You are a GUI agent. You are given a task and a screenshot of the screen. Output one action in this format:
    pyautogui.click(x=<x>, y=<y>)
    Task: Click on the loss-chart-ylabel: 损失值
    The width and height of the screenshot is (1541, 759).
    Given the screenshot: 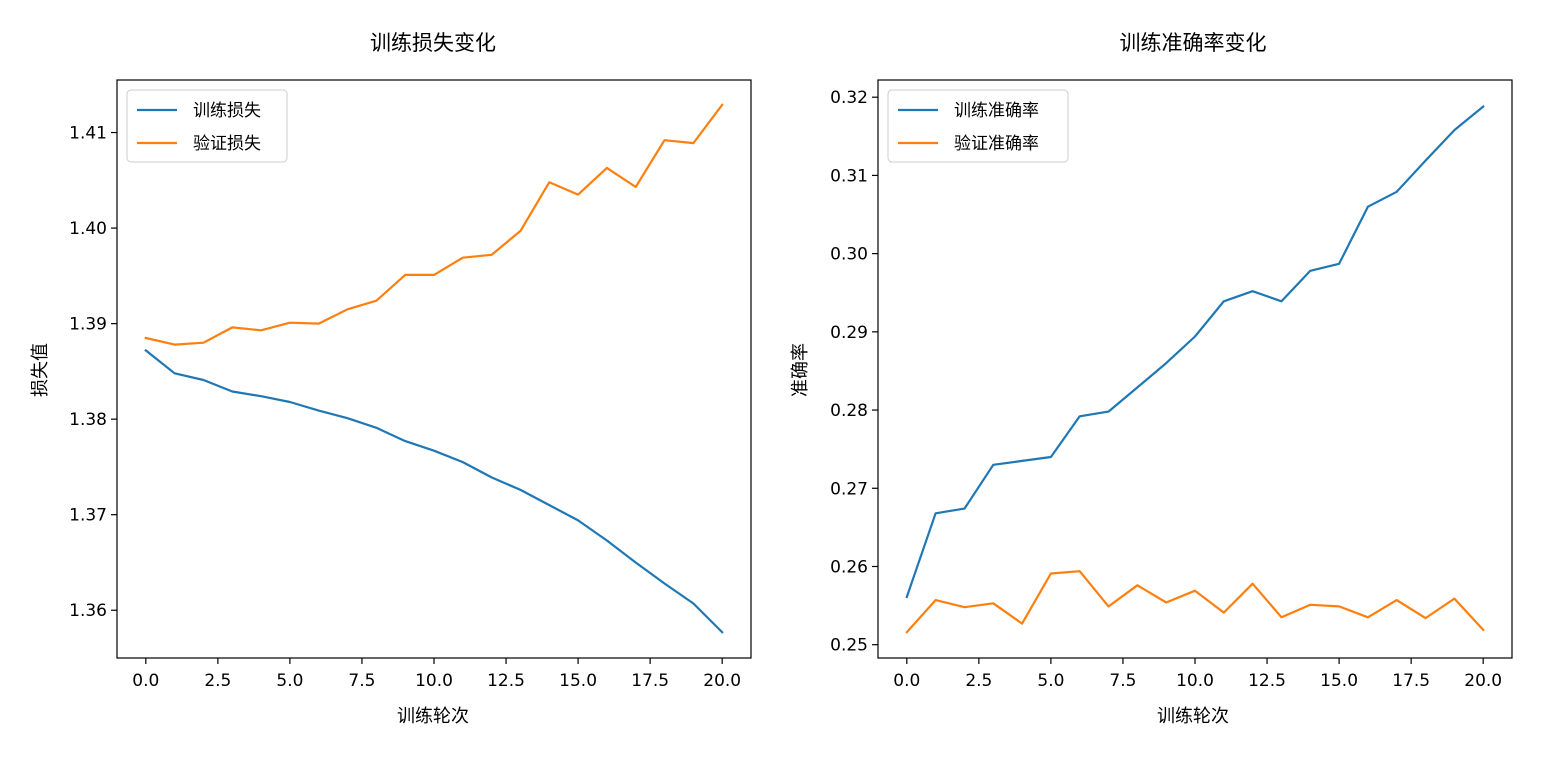 What is the action you would take?
    pyautogui.click(x=40, y=370)
    